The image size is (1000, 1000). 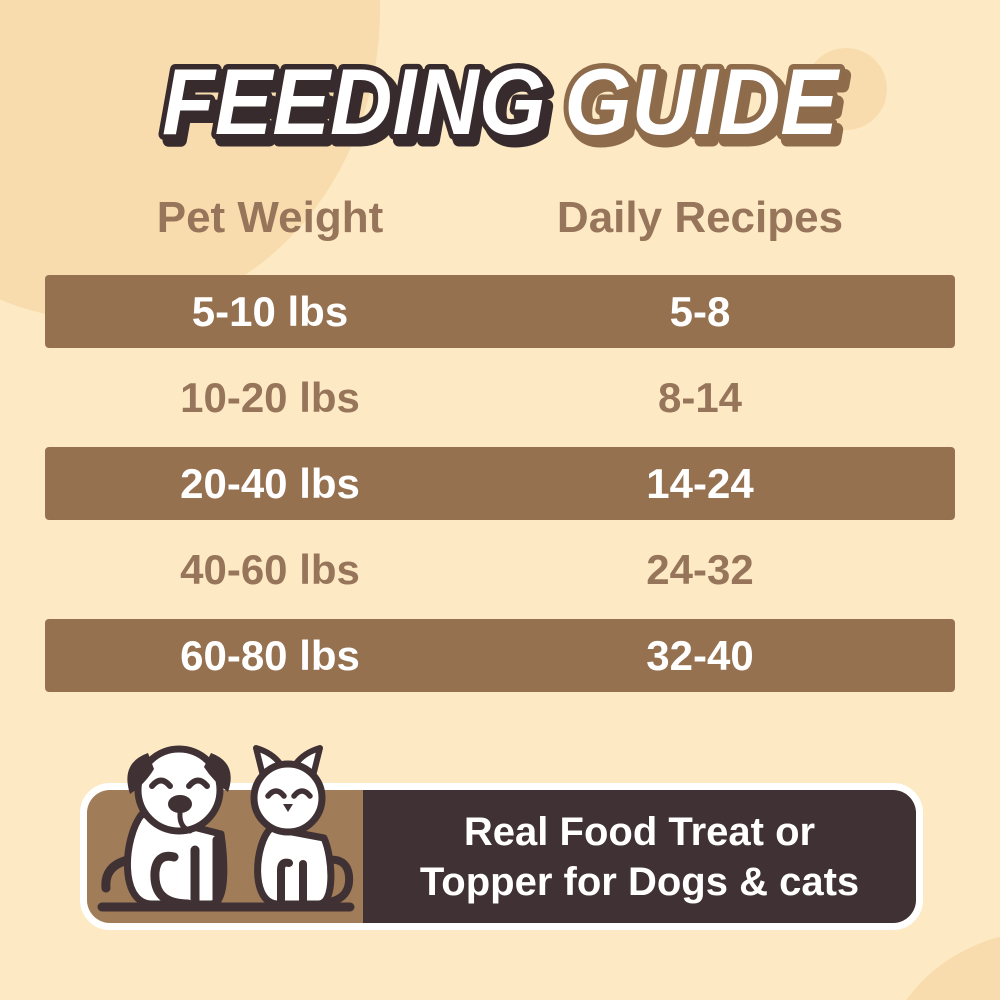 What do you see at coordinates (940, 965) in the screenshot?
I see `decorative-blob-bottom-right` at bounding box center [940, 965].